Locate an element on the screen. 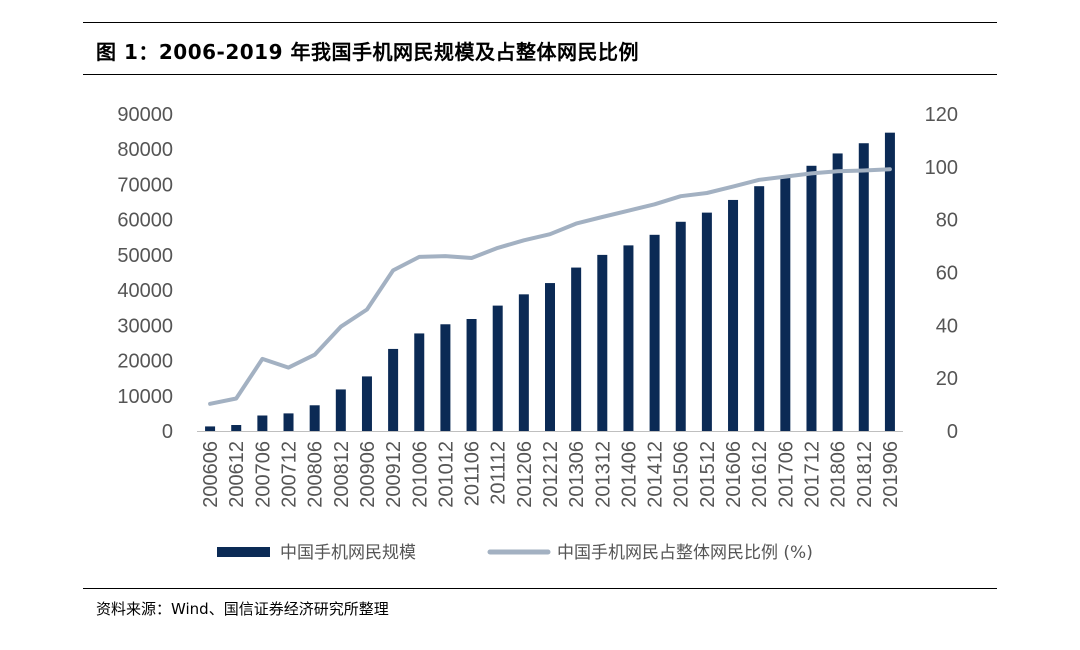 The image size is (1080, 650). x-tick-label: 201906 is located at coordinates (891, 474).